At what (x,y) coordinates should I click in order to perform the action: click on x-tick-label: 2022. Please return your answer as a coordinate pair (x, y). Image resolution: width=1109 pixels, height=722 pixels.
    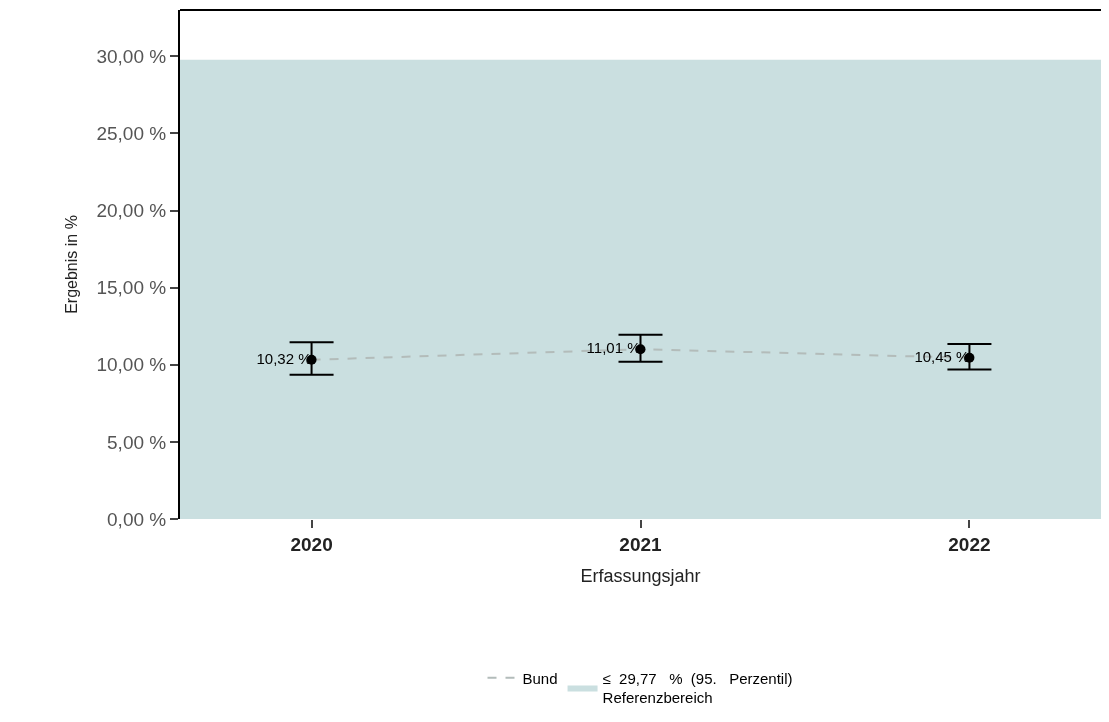
    Looking at the image, I should click on (969, 544).